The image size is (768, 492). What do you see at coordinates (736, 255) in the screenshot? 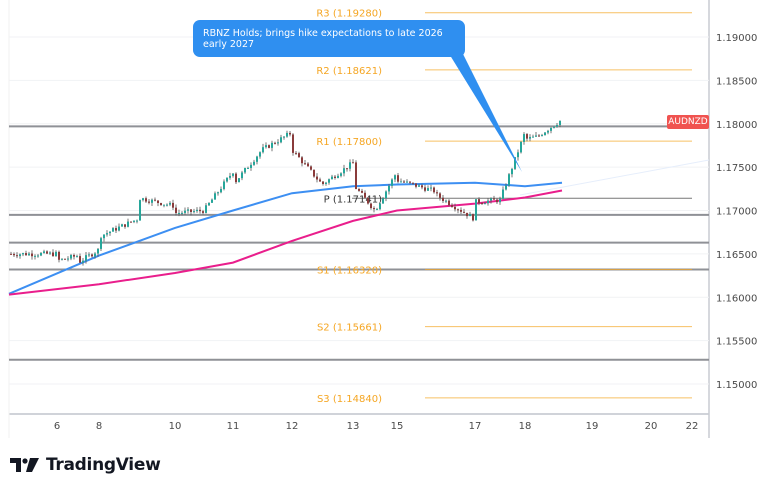
I see `price-tick-label: 1.16500` at bounding box center [736, 255].